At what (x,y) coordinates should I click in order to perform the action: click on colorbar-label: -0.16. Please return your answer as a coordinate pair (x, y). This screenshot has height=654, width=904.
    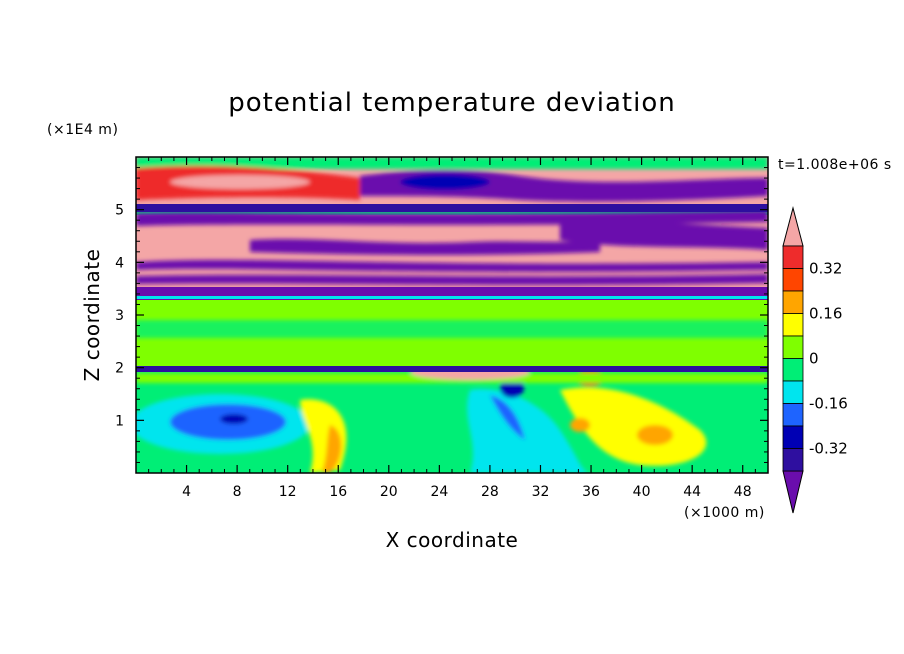
    Looking at the image, I should click on (828, 404).